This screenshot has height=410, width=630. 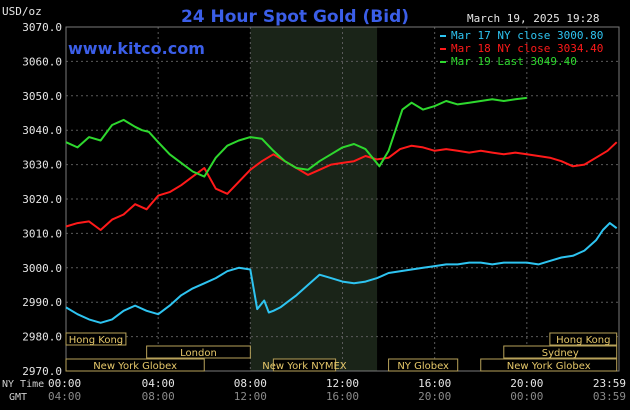 What do you see at coordinates (609, 383) in the screenshot?
I see `x-tick-label-ny: 23:59` at bounding box center [609, 383].